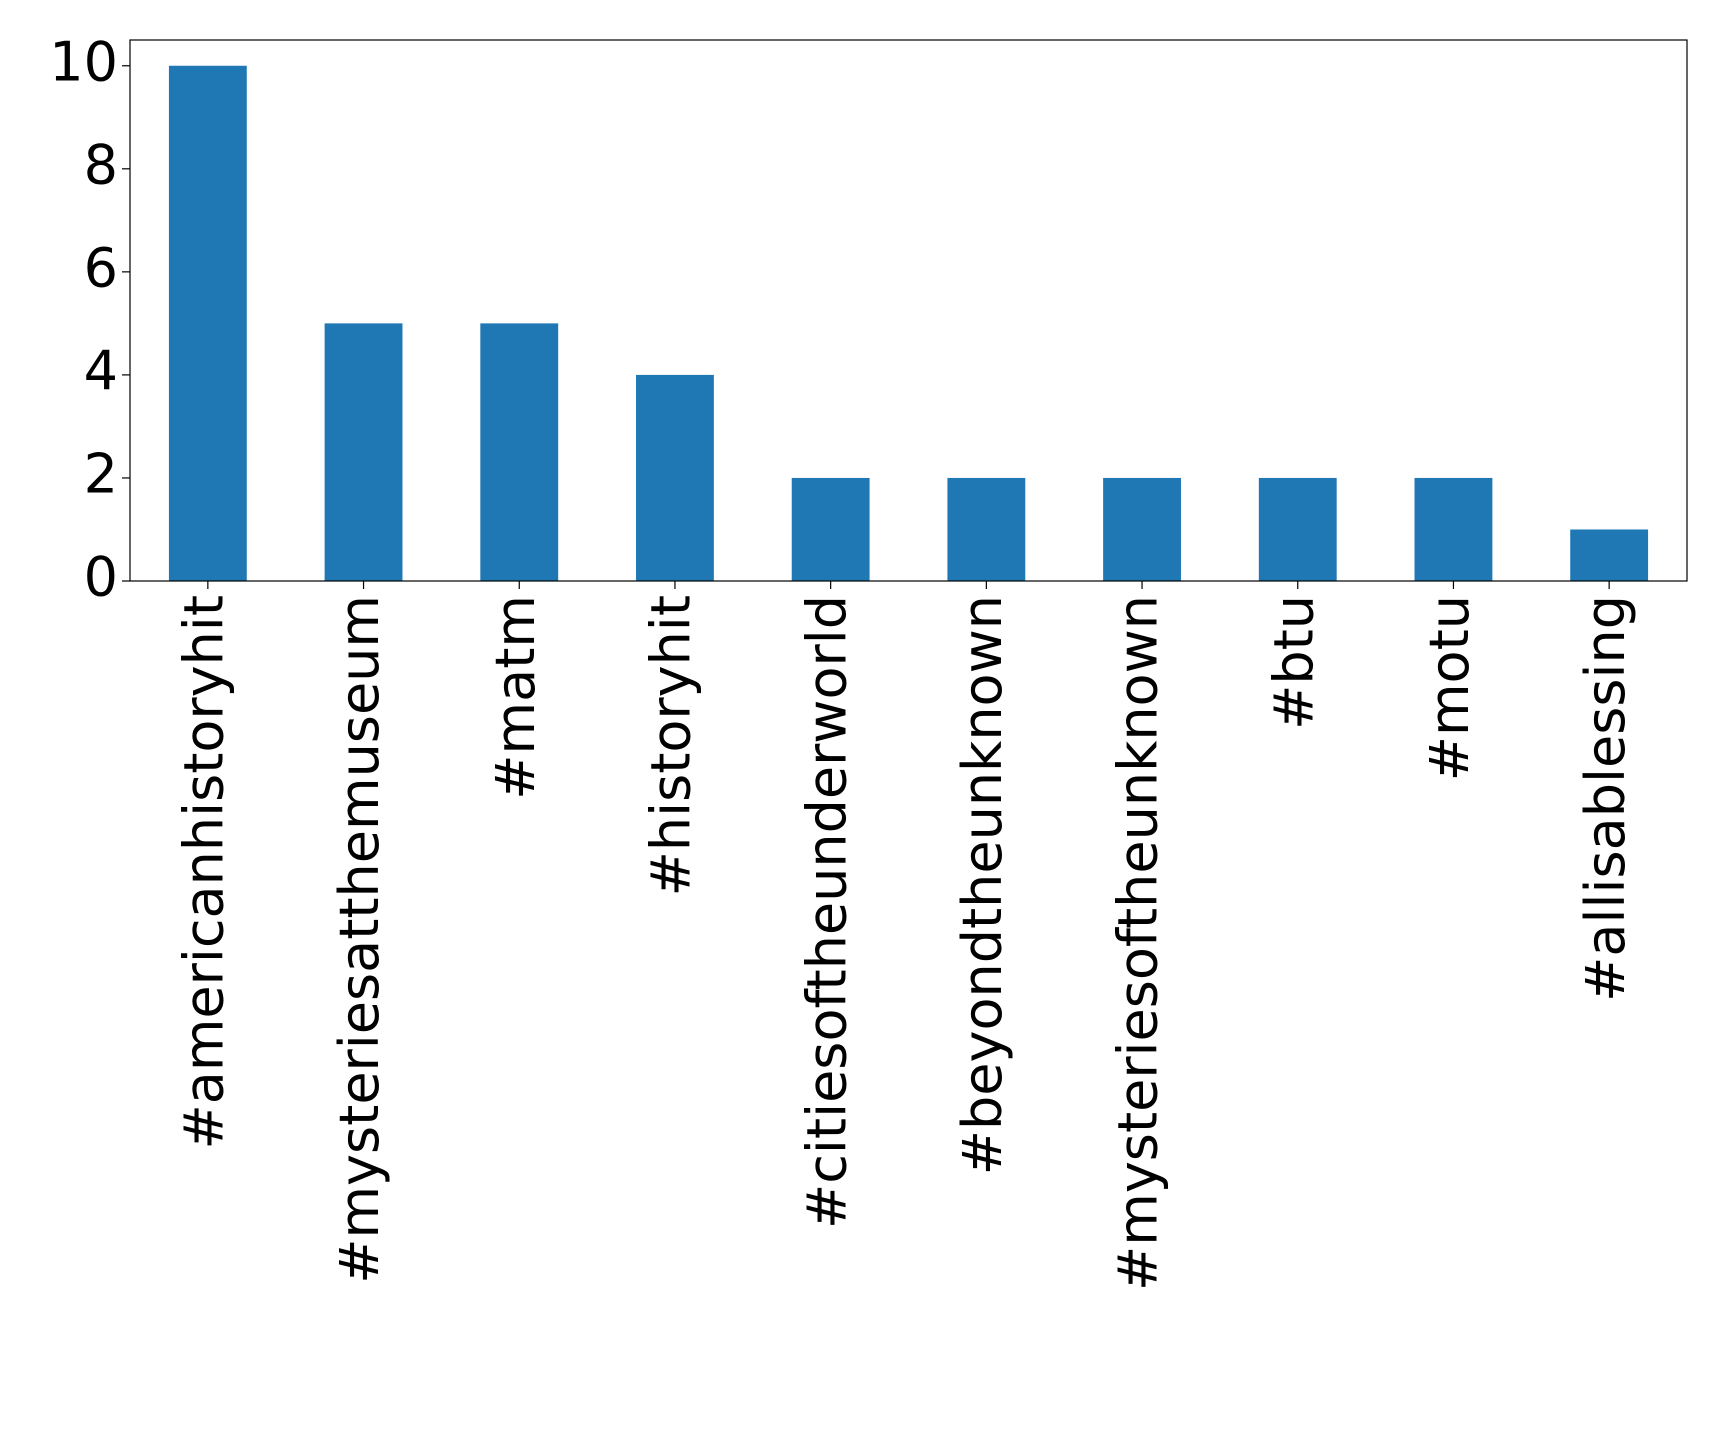 This screenshot has height=1433, width=1719. I want to click on x-tick-label: #historyhit, so click(671, 745).